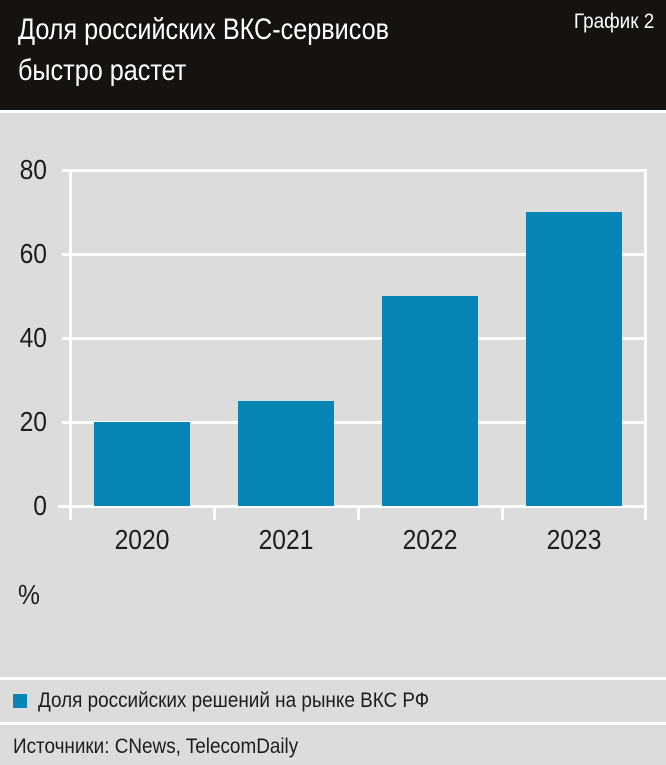 This screenshot has width=666, height=765. What do you see at coordinates (20, 701) in the screenshot?
I see `legend-swatch` at bounding box center [20, 701].